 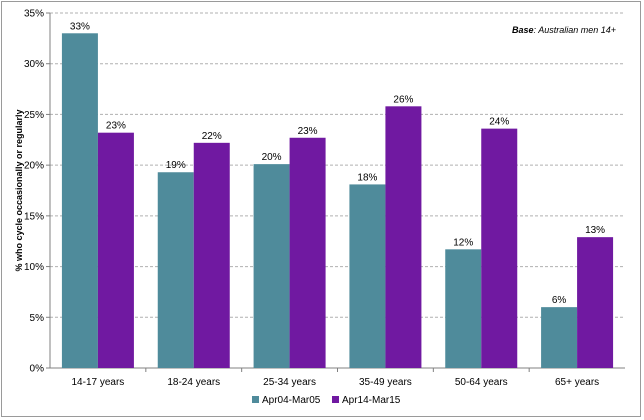 I want to click on base-annotation-text: : Australian men 14+, so click(x=575, y=30).